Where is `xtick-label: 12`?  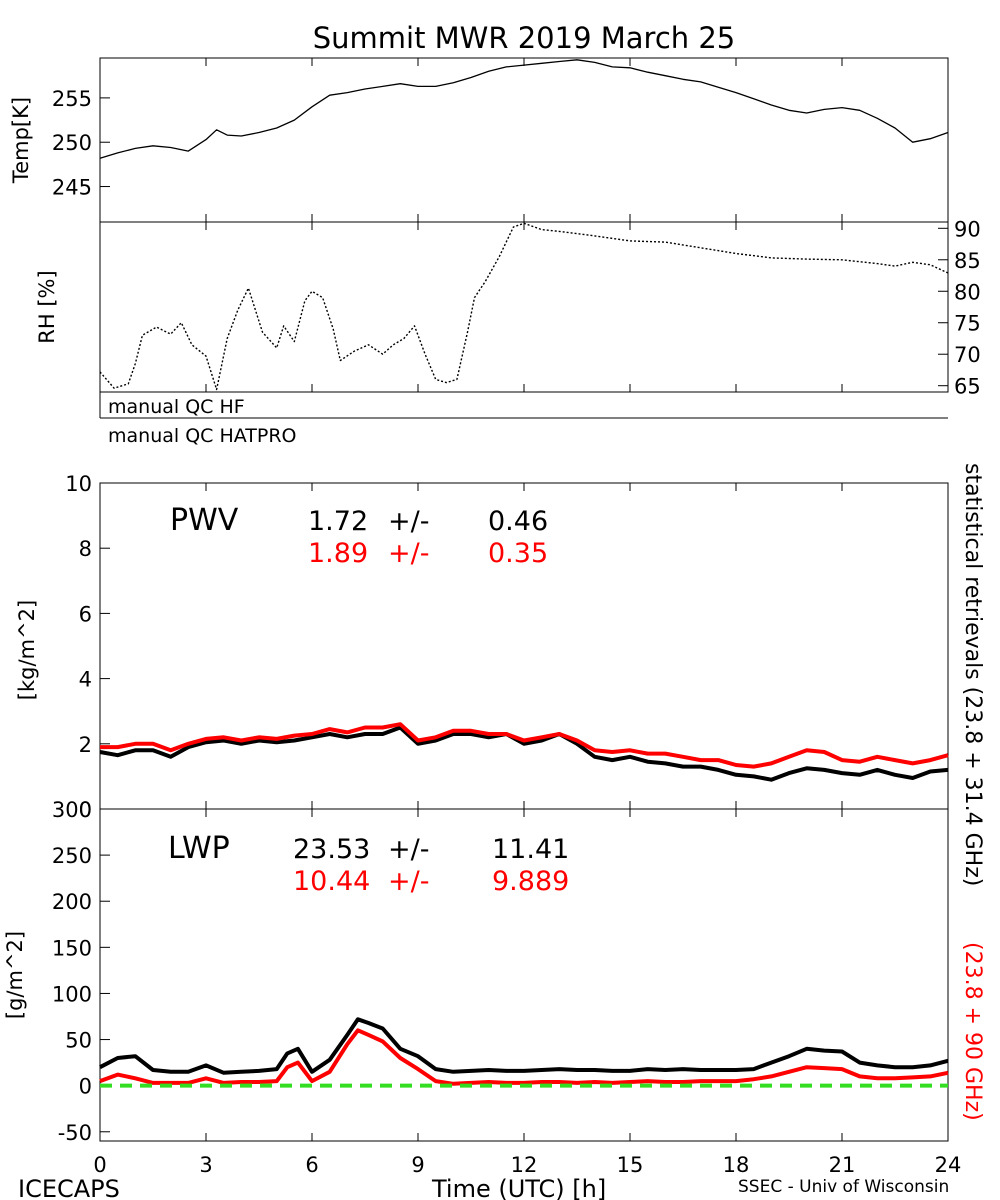
xtick-label: 12 is located at coordinates (524, 1165).